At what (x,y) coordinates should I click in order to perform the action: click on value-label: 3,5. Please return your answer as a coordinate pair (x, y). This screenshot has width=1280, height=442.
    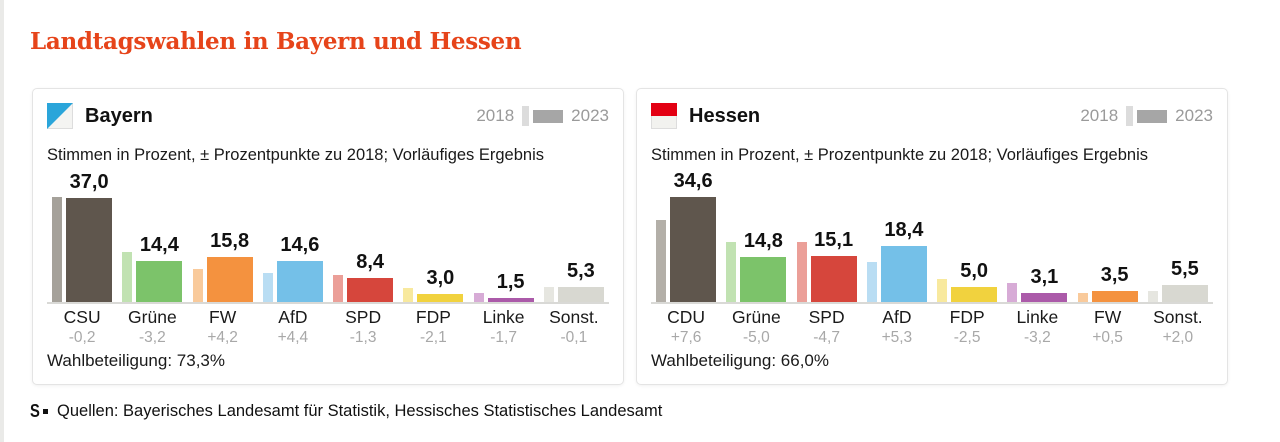
    Looking at the image, I should click on (1114, 275).